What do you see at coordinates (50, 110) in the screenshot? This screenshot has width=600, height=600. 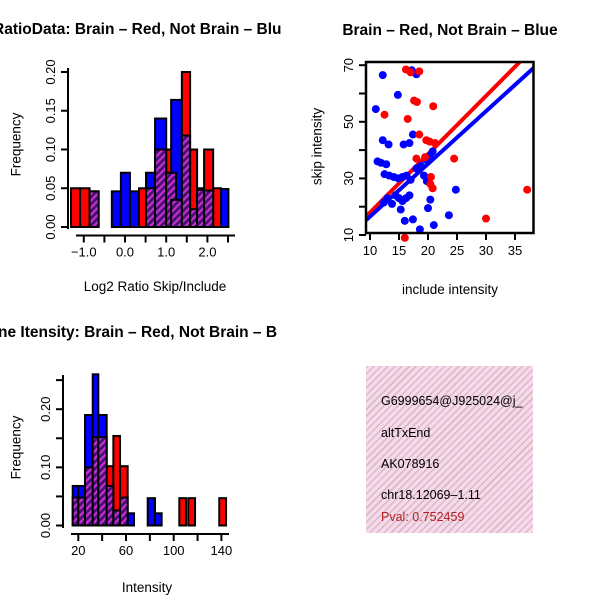 I see `y-tick-label: 0.15` at bounding box center [50, 110].